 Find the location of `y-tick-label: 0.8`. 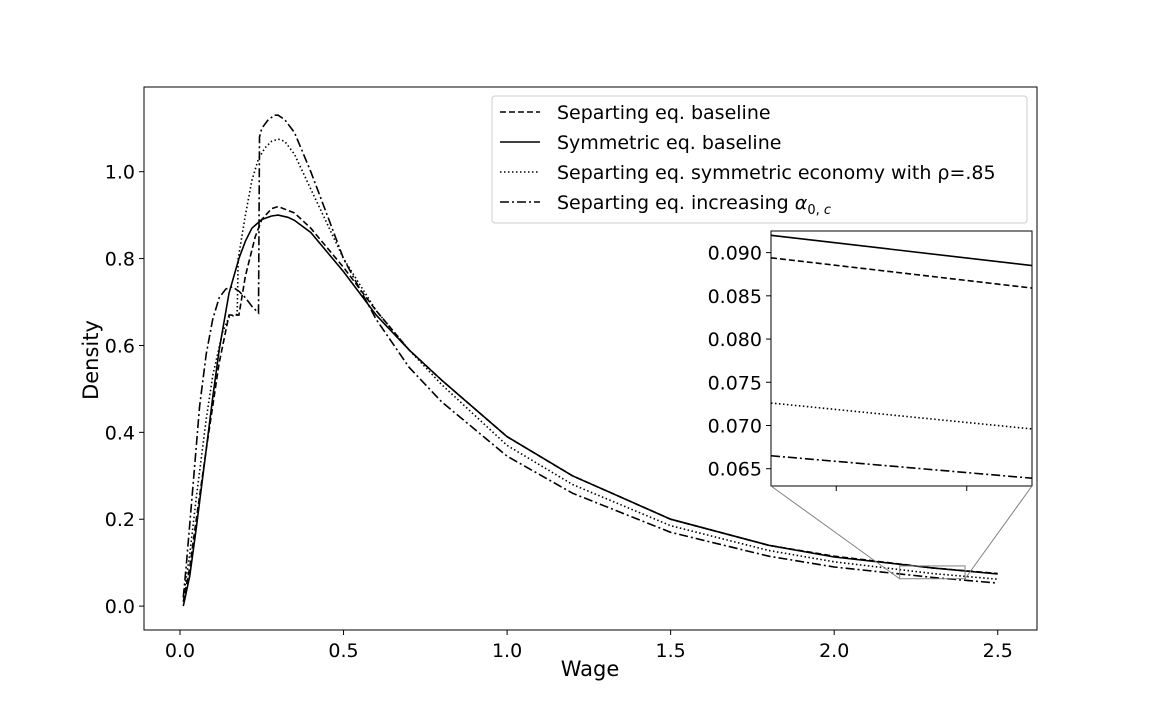

y-tick-label: 0.8 is located at coordinates (120, 260).